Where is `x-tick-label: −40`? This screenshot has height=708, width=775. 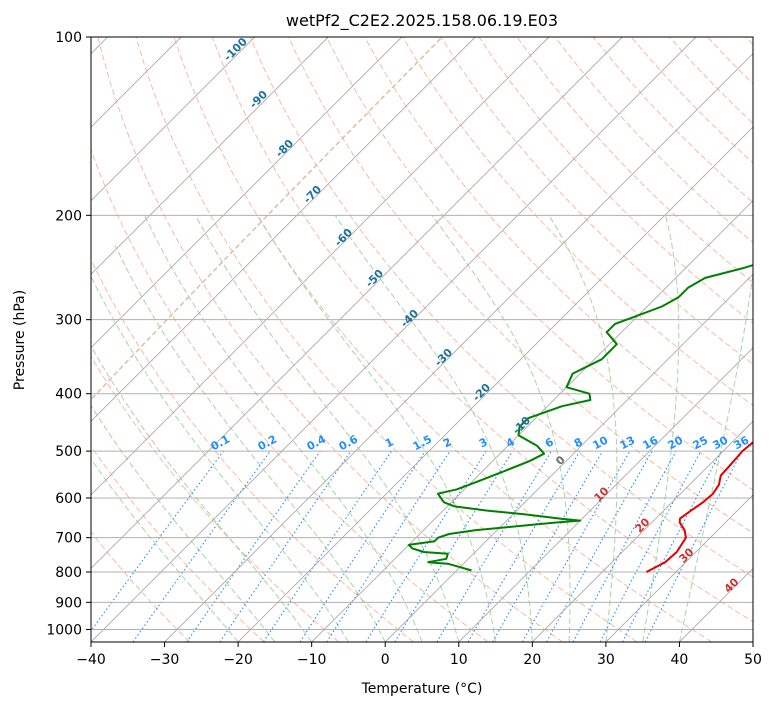 x-tick-label: −40 is located at coordinates (91, 660).